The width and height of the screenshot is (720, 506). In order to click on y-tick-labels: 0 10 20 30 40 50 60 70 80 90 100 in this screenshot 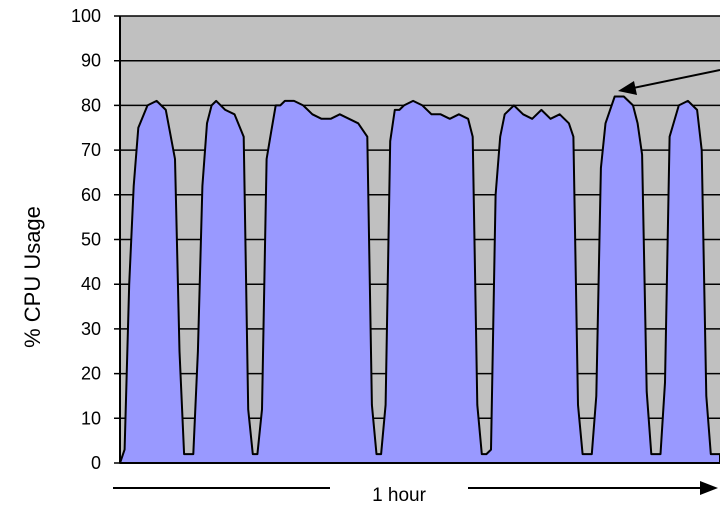, I will do `click(86, 239)`.